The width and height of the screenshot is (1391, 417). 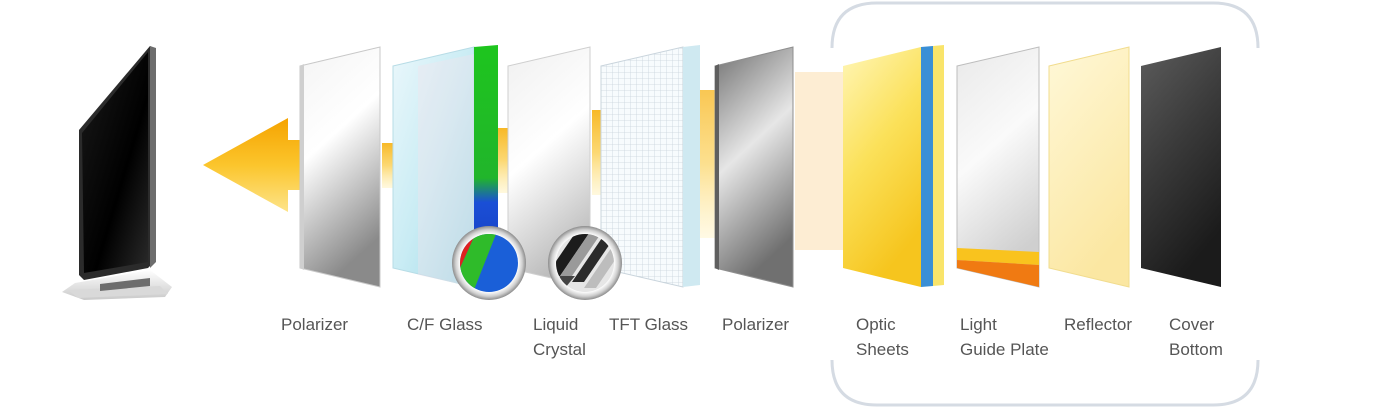 I want to click on label-liquid-crystal: Liquid Crystal, so click(x=559, y=337).